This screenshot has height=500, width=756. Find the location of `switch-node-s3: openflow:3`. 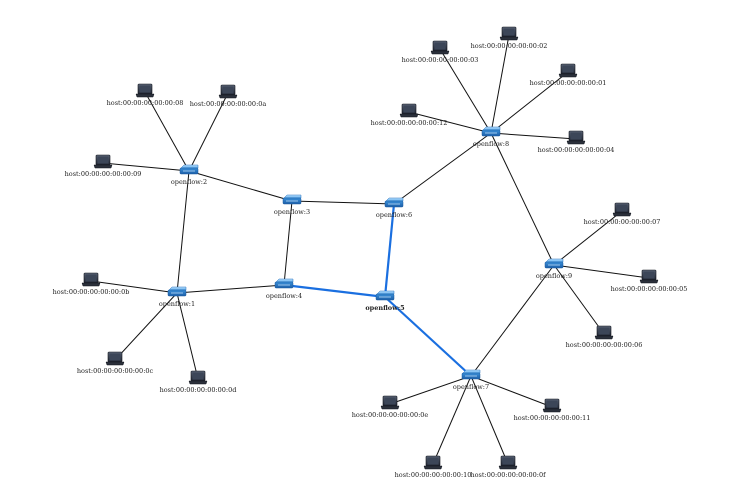

switch-node-s3: openflow:3 is located at coordinates (292, 205).